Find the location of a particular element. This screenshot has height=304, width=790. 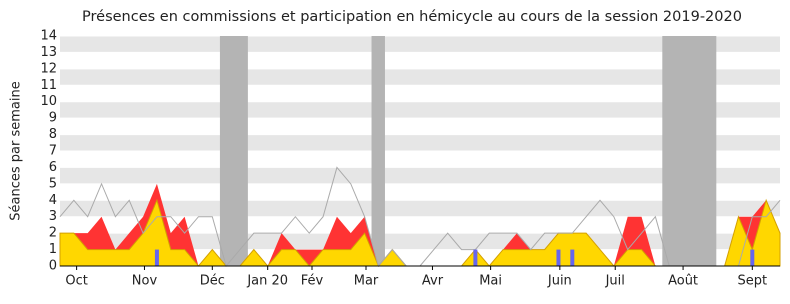

y-tick-label: 6 is located at coordinates (53, 167).